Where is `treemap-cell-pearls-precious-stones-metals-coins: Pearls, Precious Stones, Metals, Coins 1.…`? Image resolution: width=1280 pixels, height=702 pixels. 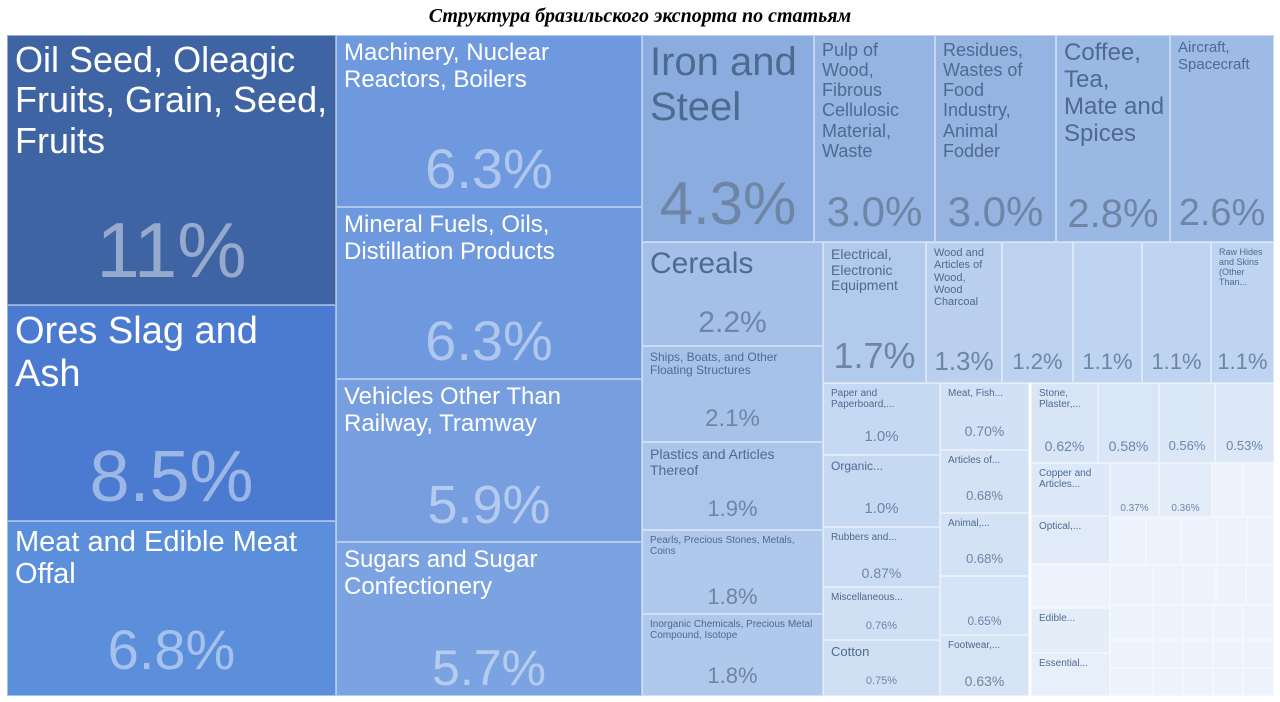
treemap-cell-pearls-precious-stones-metals-coins: Pearls, Precious Stones, Metals, Coins 1.… is located at coordinates (732, 572).